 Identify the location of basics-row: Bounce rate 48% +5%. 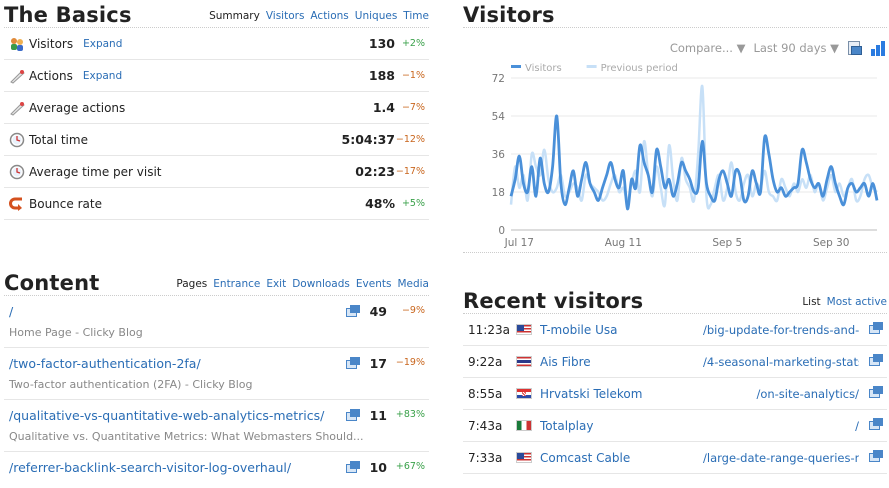
(216, 204).